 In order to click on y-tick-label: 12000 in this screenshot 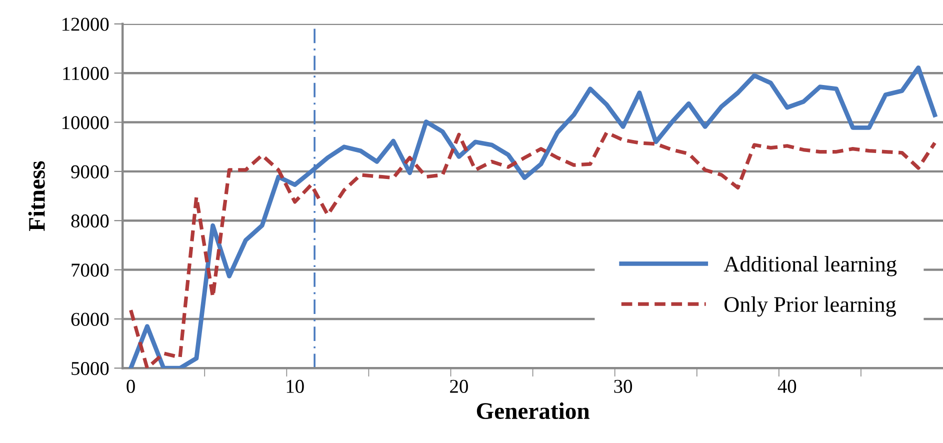, I will do `click(85, 24)`.